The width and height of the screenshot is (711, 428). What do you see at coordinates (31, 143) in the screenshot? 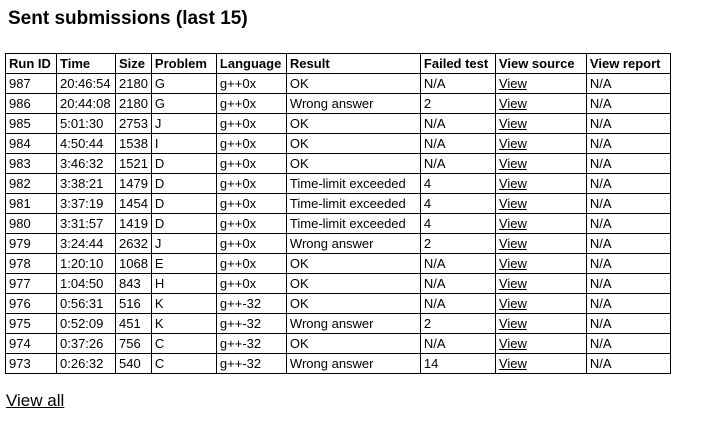
I see `cell-run-id: 984` at bounding box center [31, 143].